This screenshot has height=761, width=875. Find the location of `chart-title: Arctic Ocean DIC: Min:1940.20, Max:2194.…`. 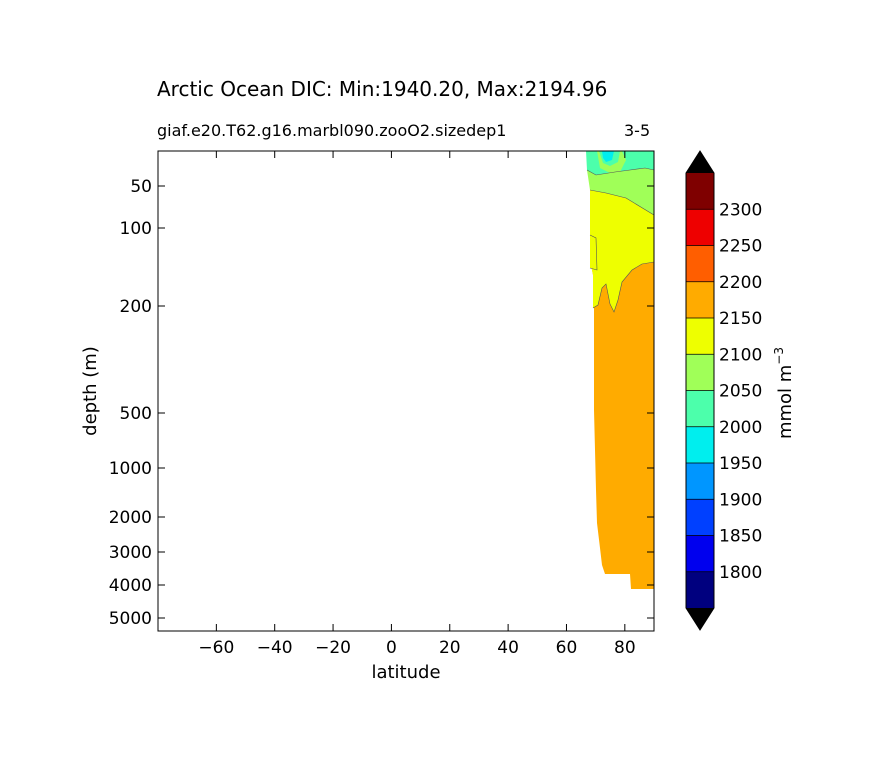

chart-title: Arctic Ocean DIC: Min:1940.20, Max:2194.… is located at coordinates (382, 89).